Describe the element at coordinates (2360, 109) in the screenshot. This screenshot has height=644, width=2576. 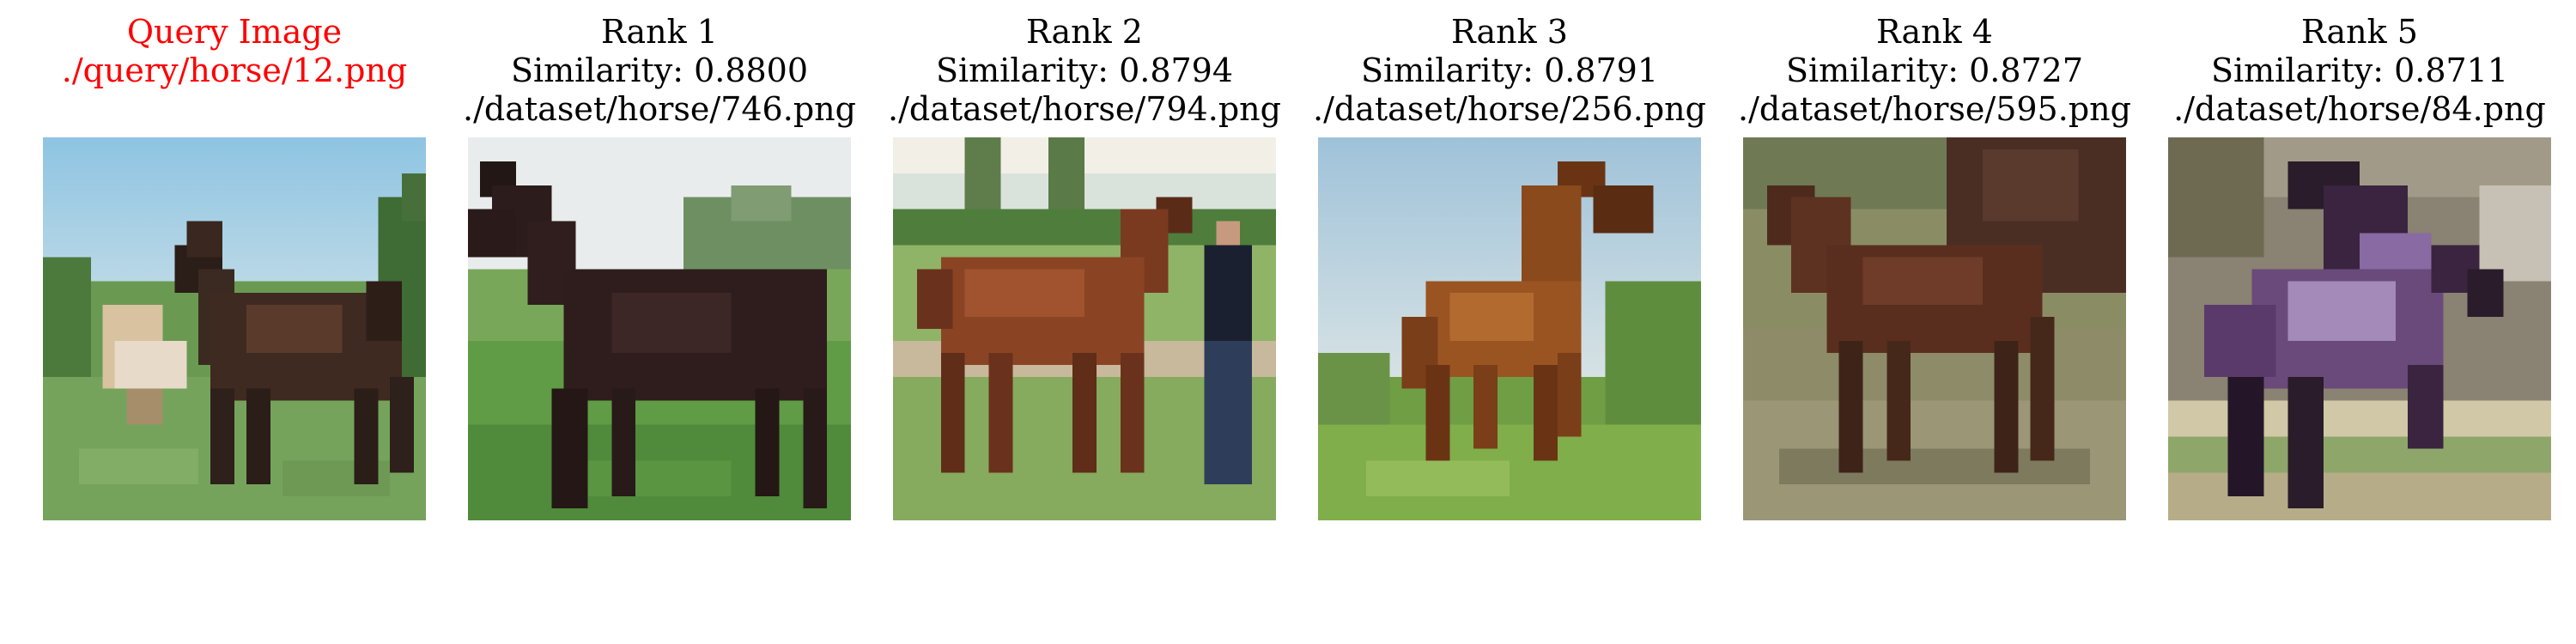
I see `result-path: ./dataset/horse/84.png` at that location.